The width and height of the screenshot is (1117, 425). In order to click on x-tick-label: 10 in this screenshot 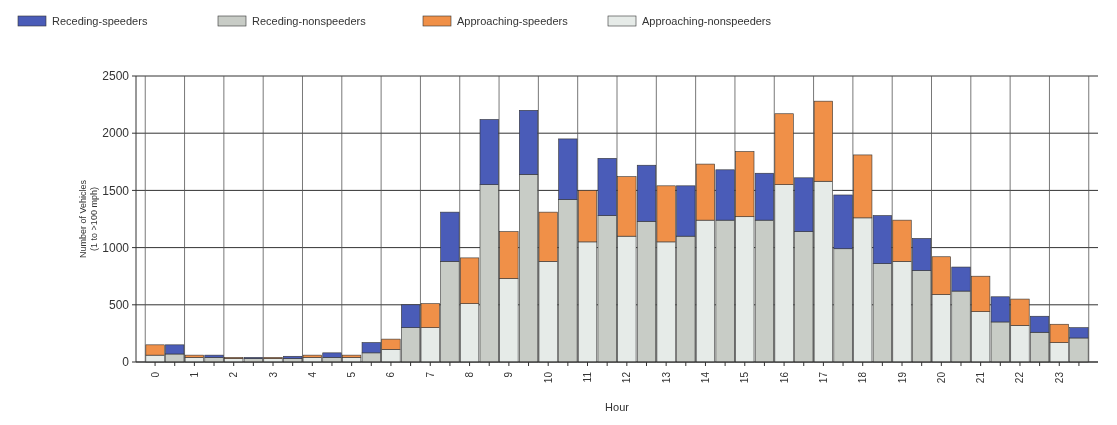, I will do `click(548, 377)`.